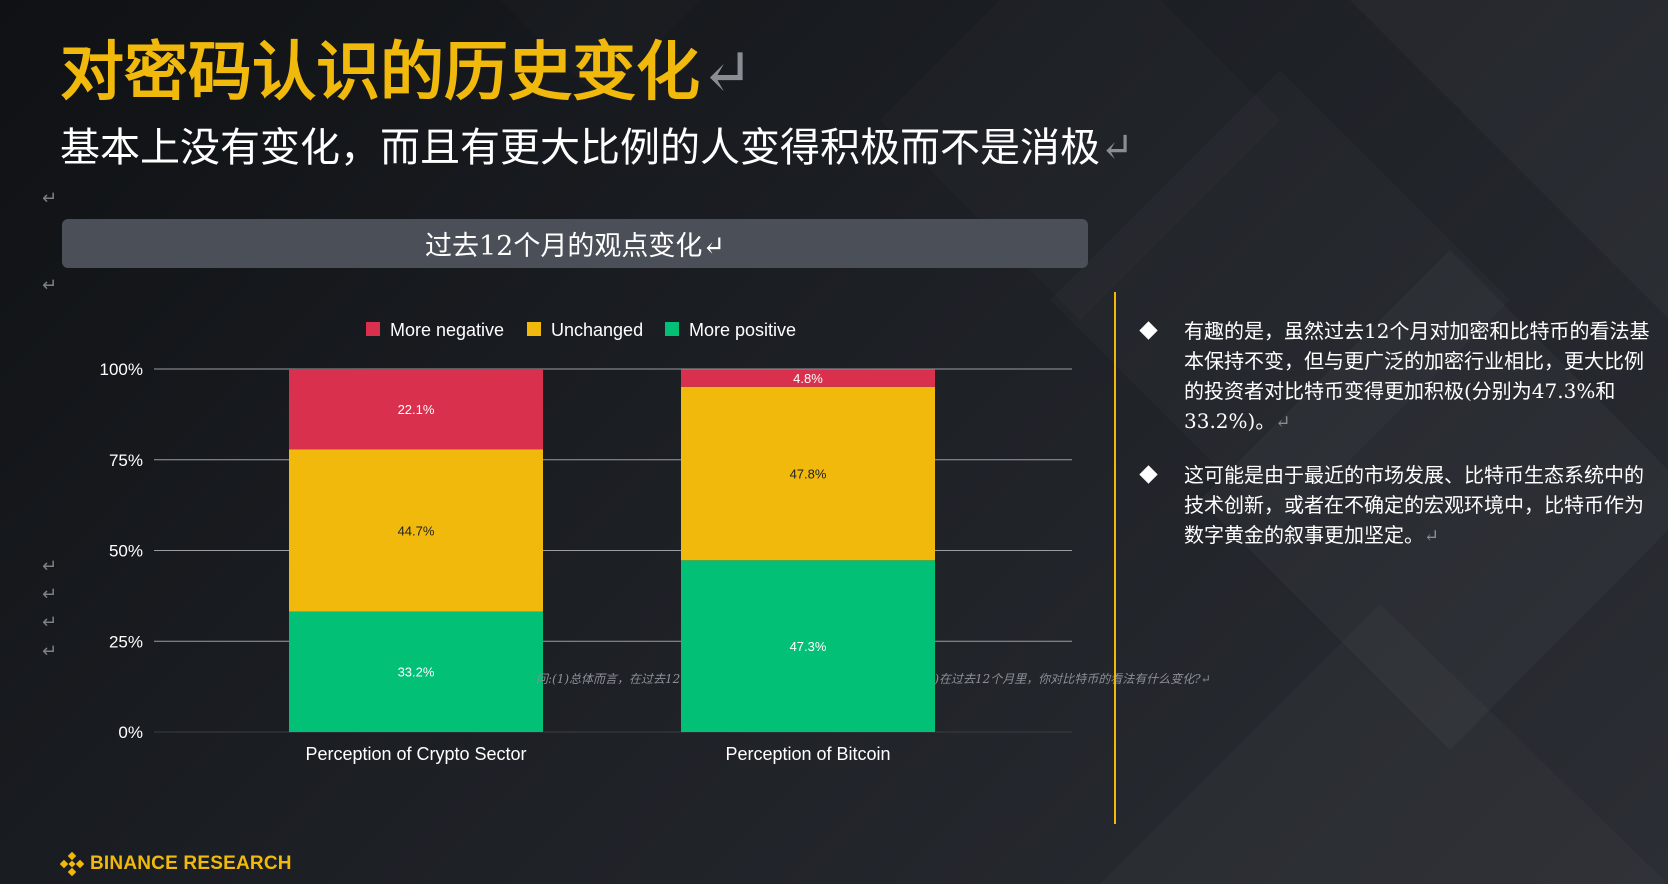  What do you see at coordinates (72, 864) in the screenshot?
I see `binance-logo-icon` at bounding box center [72, 864].